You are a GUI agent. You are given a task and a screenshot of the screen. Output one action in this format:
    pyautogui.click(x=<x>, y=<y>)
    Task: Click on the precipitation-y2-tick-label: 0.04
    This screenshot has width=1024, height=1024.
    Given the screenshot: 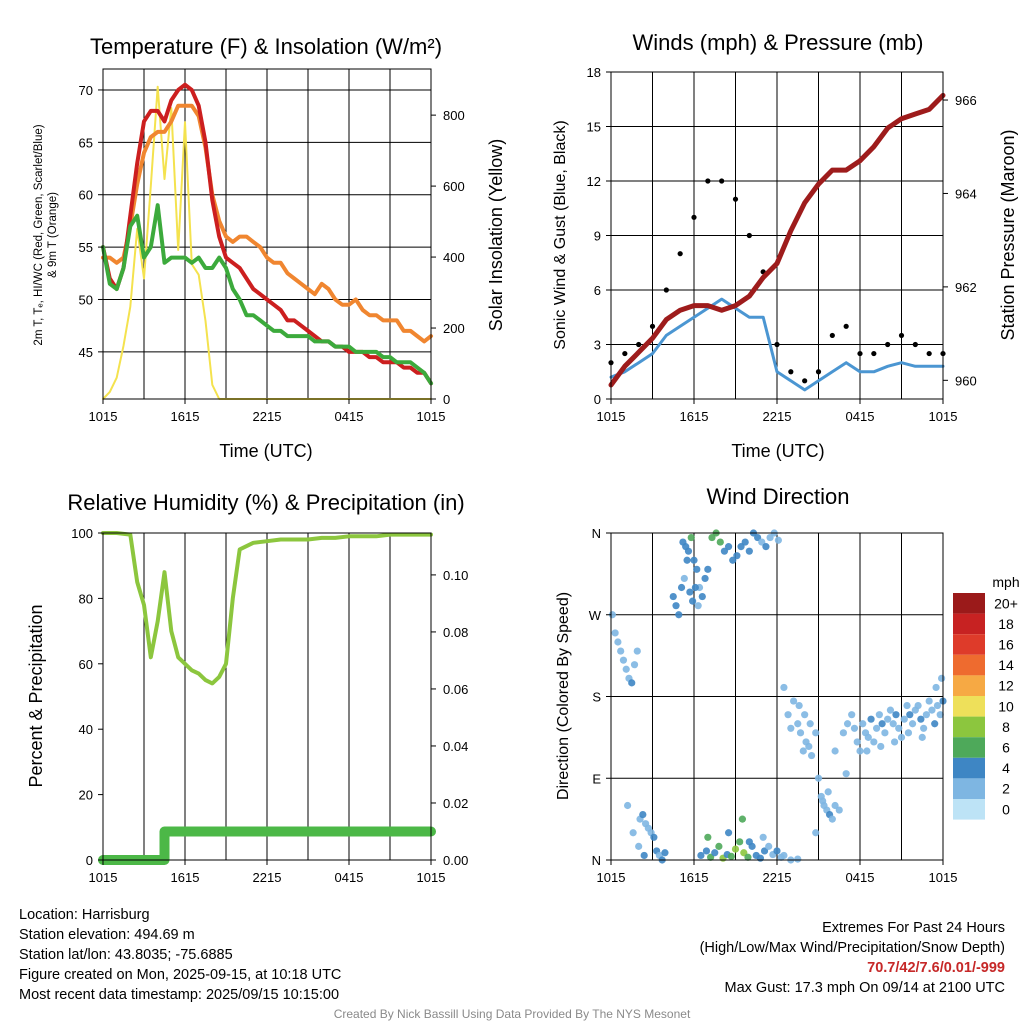 What is the action you would take?
    pyautogui.click(x=455, y=746)
    